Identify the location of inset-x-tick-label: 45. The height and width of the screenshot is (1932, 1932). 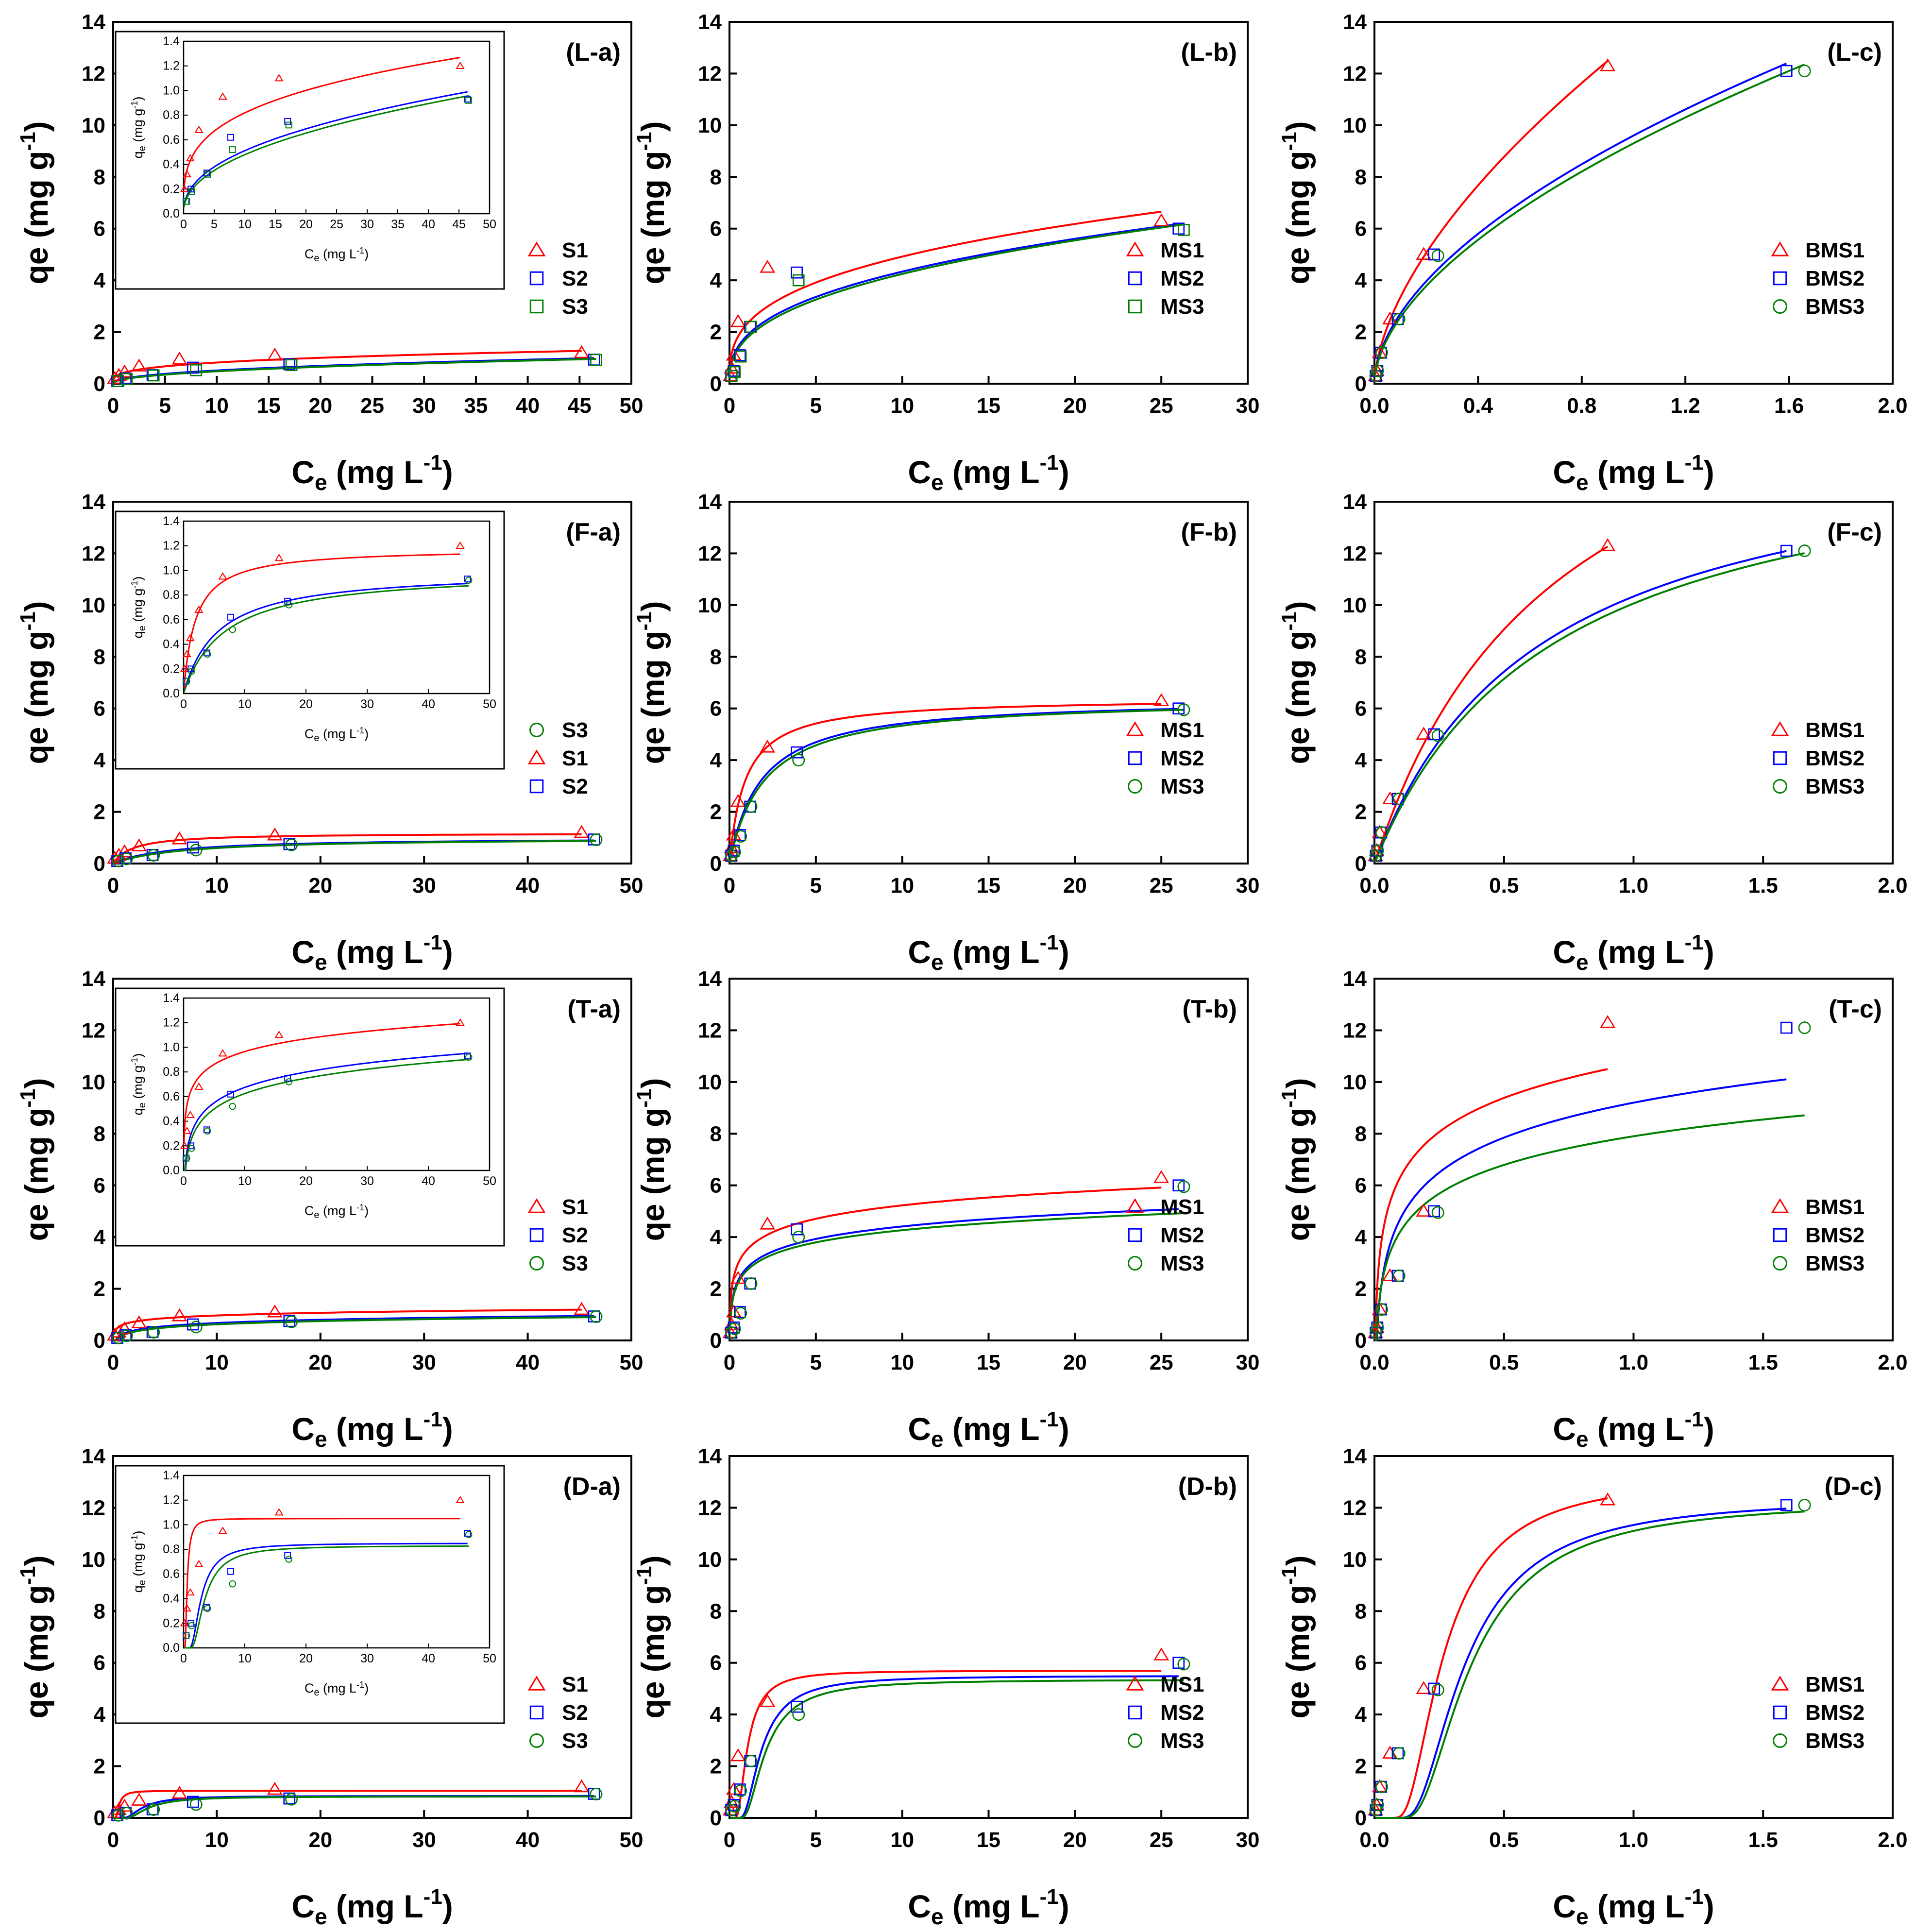
(459, 224).